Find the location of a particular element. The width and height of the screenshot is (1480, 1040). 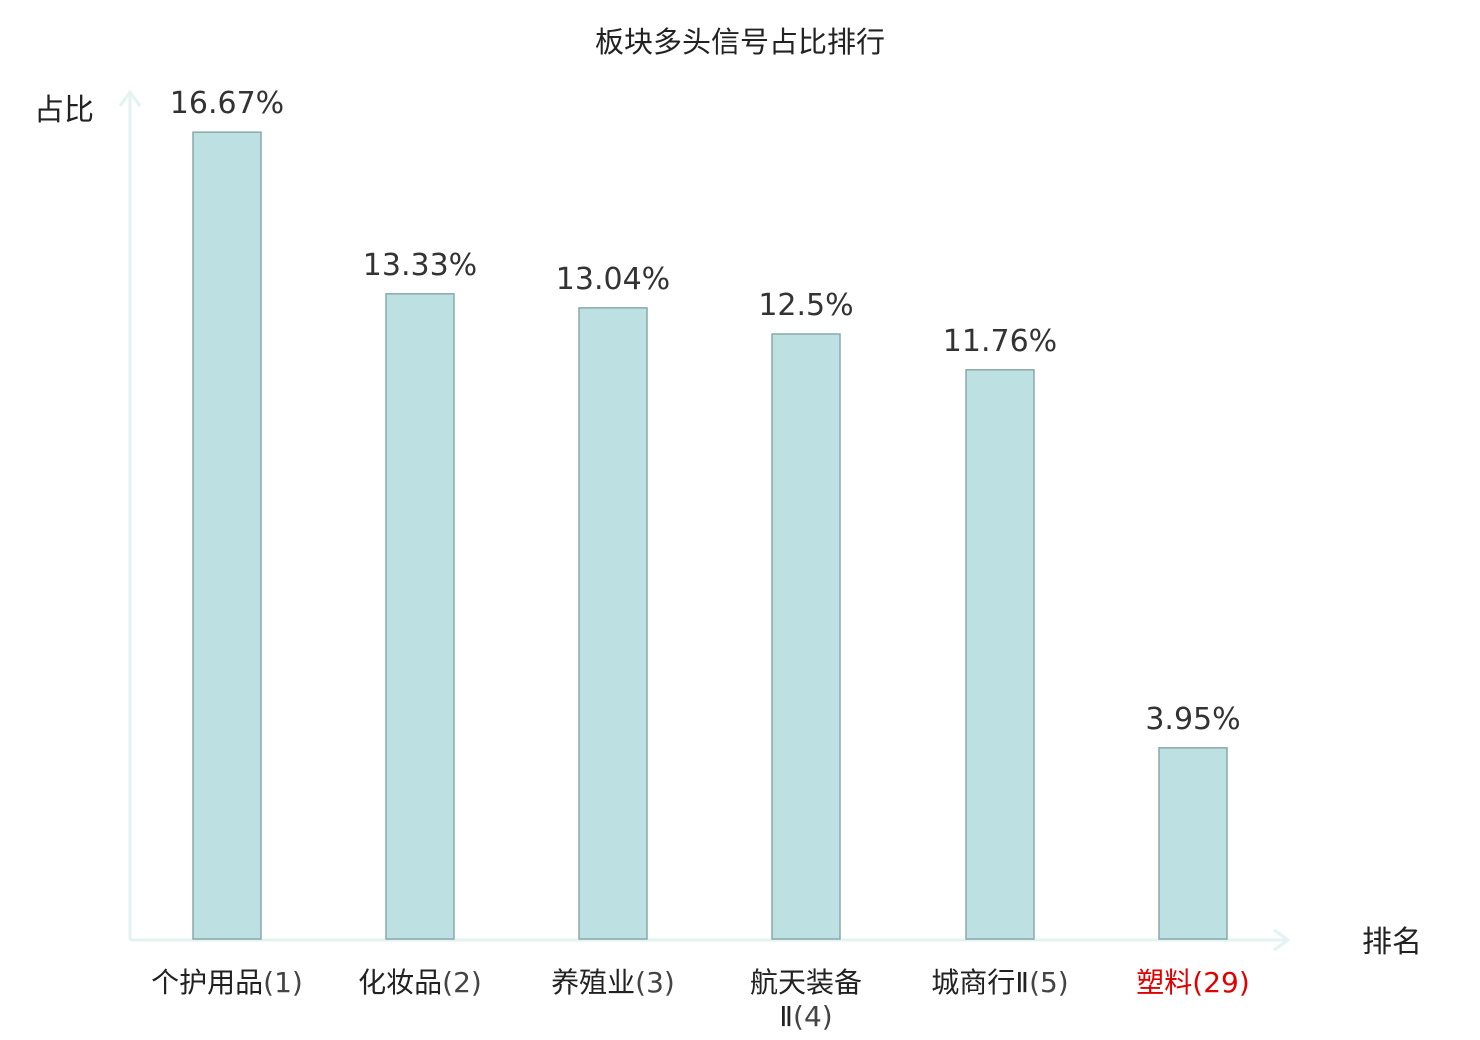

data-label-1: 16.67% is located at coordinates (227, 103).